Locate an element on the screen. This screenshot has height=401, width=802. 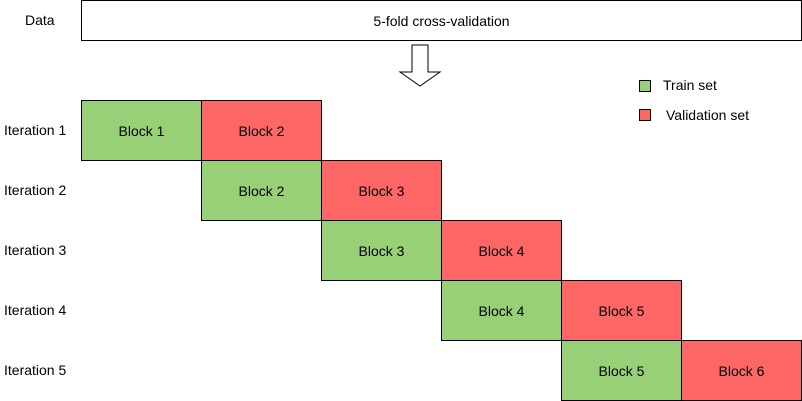
train-block: Block 4 is located at coordinates (501, 310).